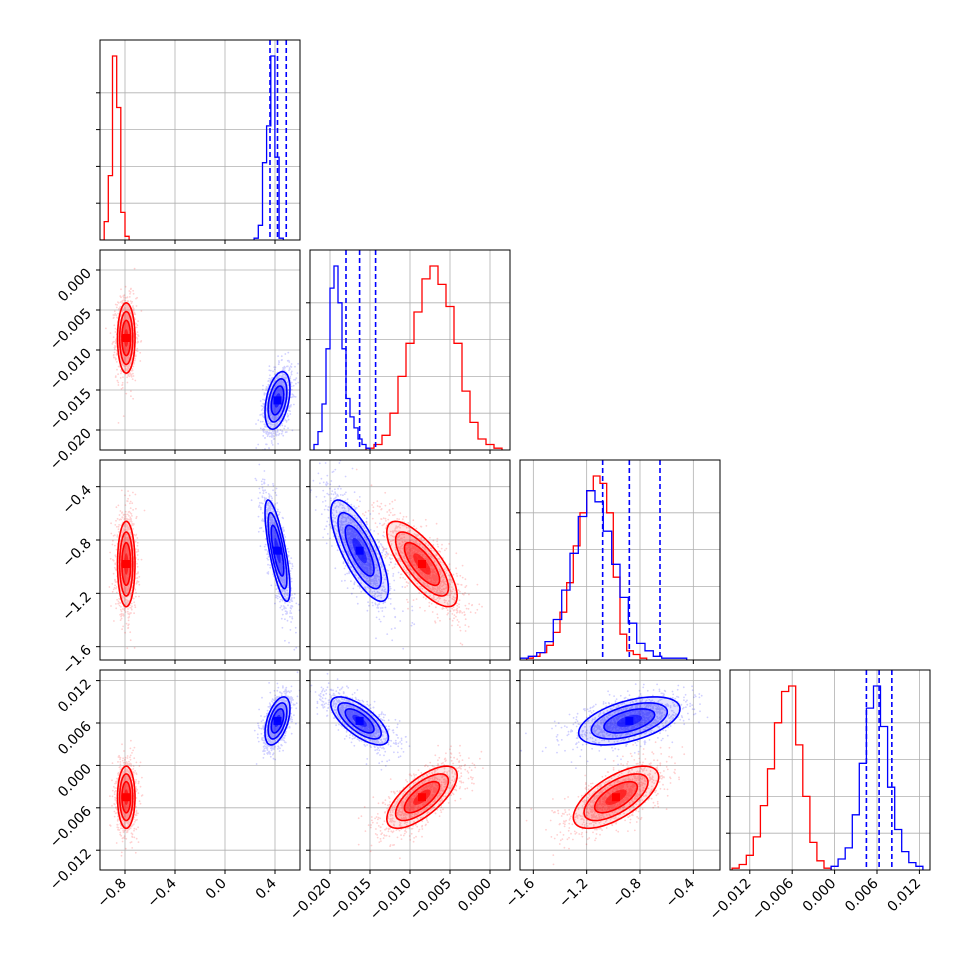  Describe the element at coordinates (71, 450) in the screenshot. I see `y-tick-label: −0.020` at that location.